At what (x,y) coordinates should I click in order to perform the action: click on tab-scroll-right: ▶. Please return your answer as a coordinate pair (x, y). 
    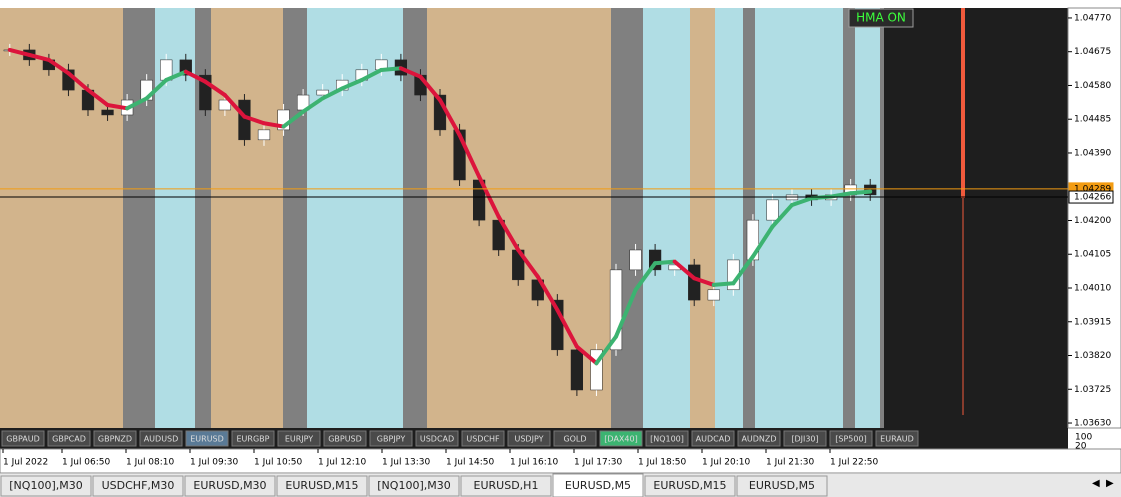
    Looking at the image, I should click on (1110, 483).